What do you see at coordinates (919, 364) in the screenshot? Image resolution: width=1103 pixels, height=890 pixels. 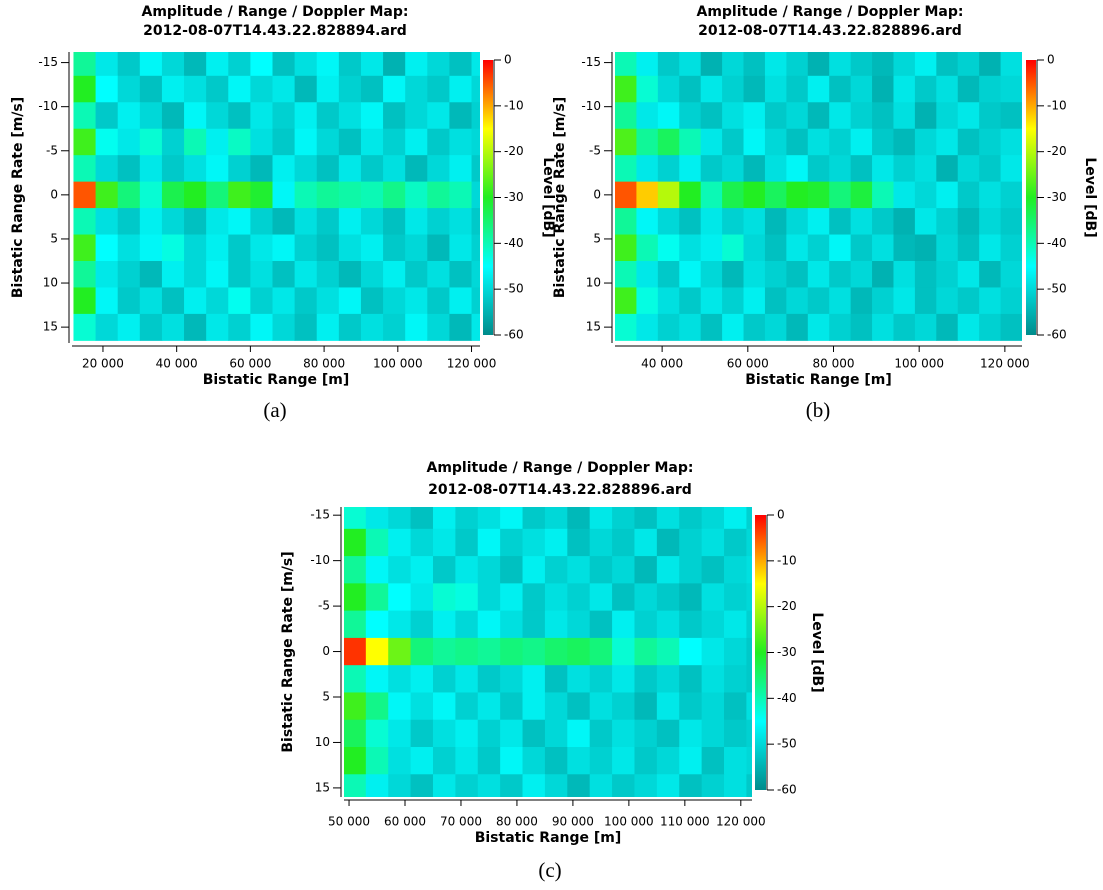 I see `x-tick-label: 100 000` at bounding box center [919, 364].